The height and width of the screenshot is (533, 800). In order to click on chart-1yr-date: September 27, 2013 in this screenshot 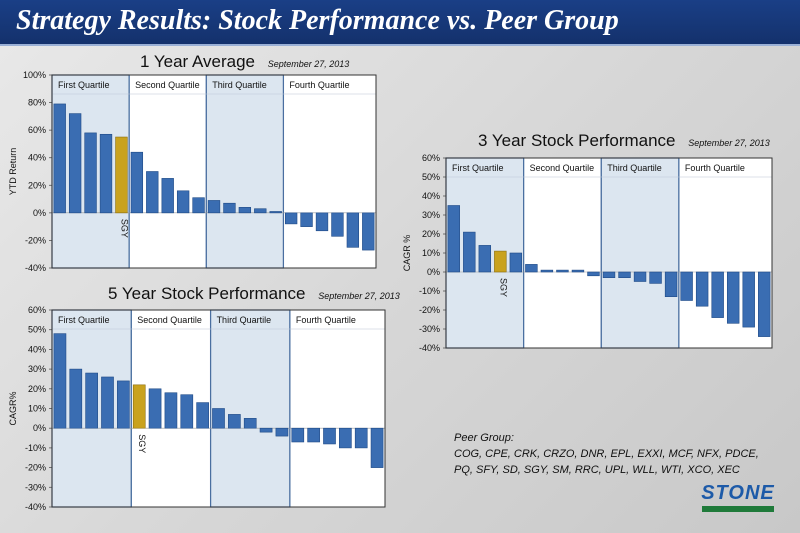, I will do `click(308, 64)`.